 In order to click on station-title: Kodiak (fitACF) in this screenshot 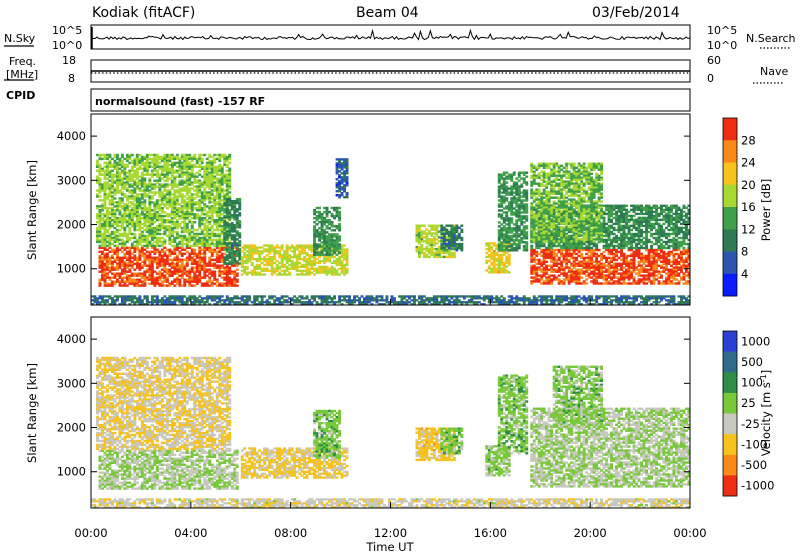, I will do `click(143, 13)`.